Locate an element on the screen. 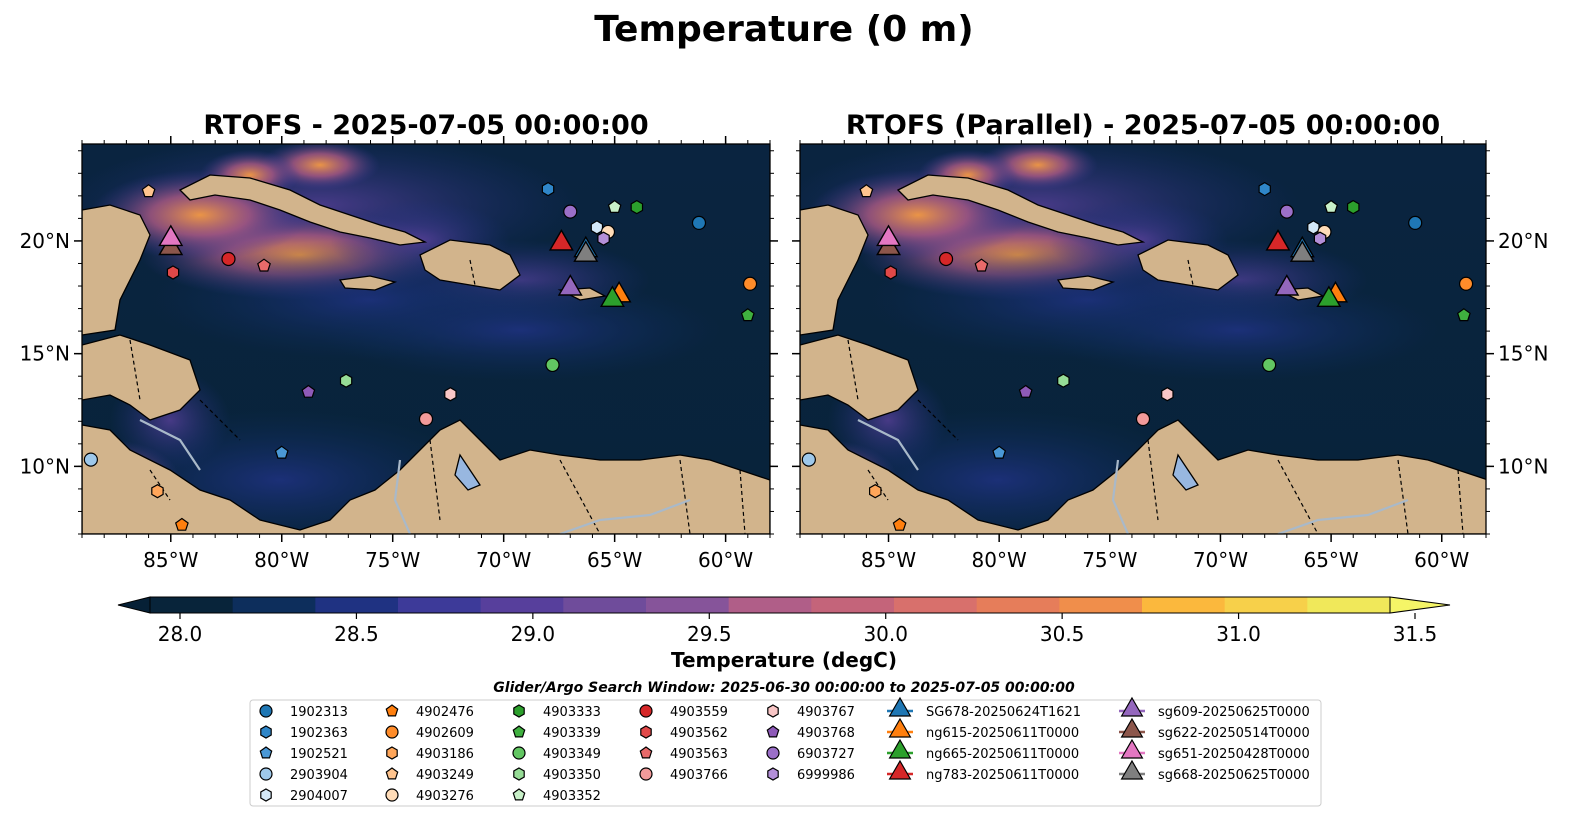 Image resolution: width=1588 pixels, height=829 pixels. legend-label: 1902363 is located at coordinates (319, 733).